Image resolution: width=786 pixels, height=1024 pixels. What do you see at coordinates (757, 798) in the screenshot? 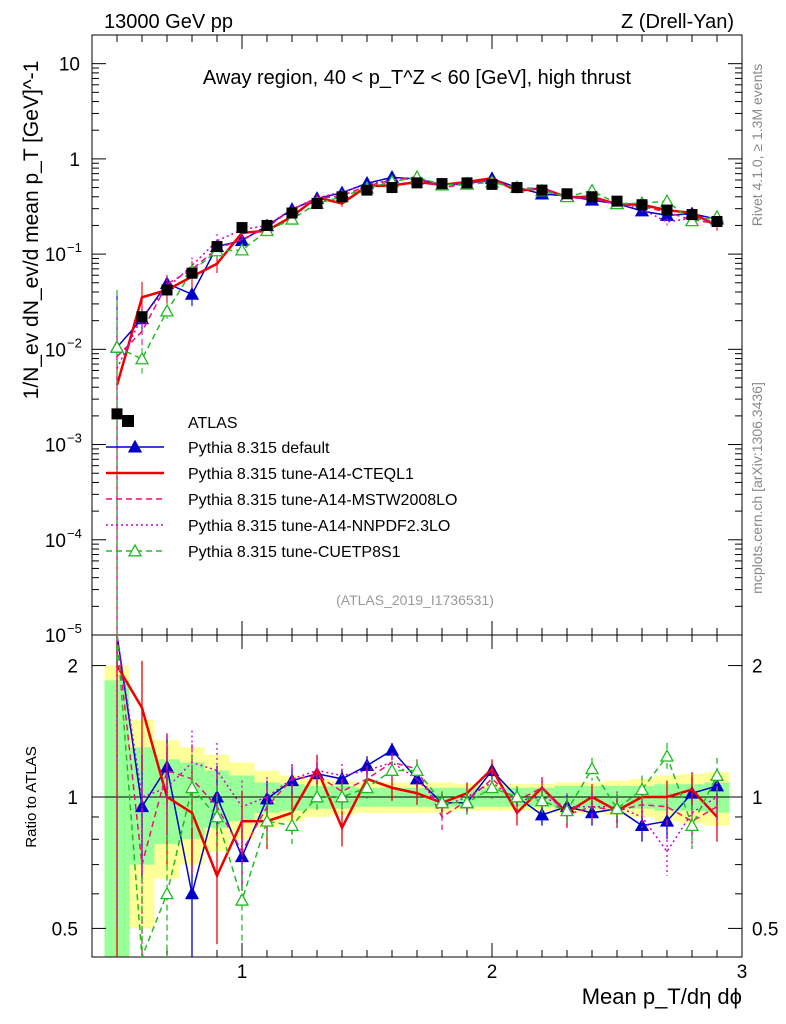
I see `ratio-y-tick-label-right: 1` at bounding box center [757, 798].